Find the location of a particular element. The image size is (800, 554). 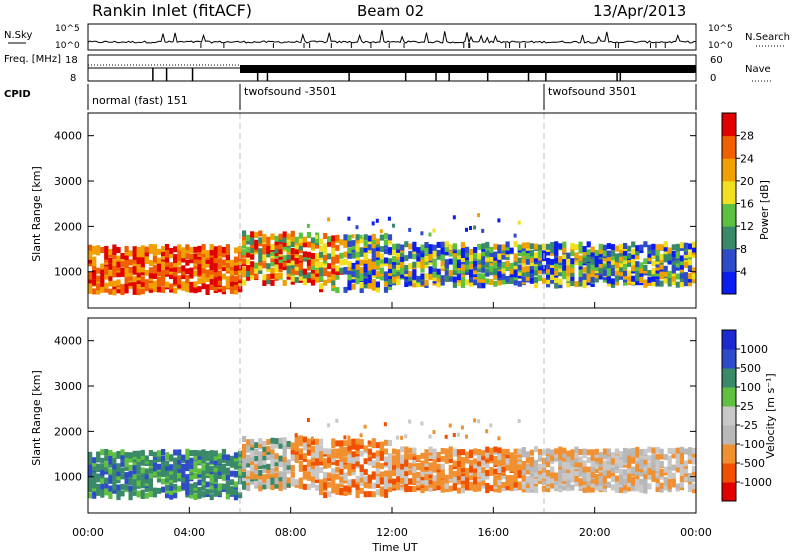

freq-tick-bottom: 8 is located at coordinates (73, 78).